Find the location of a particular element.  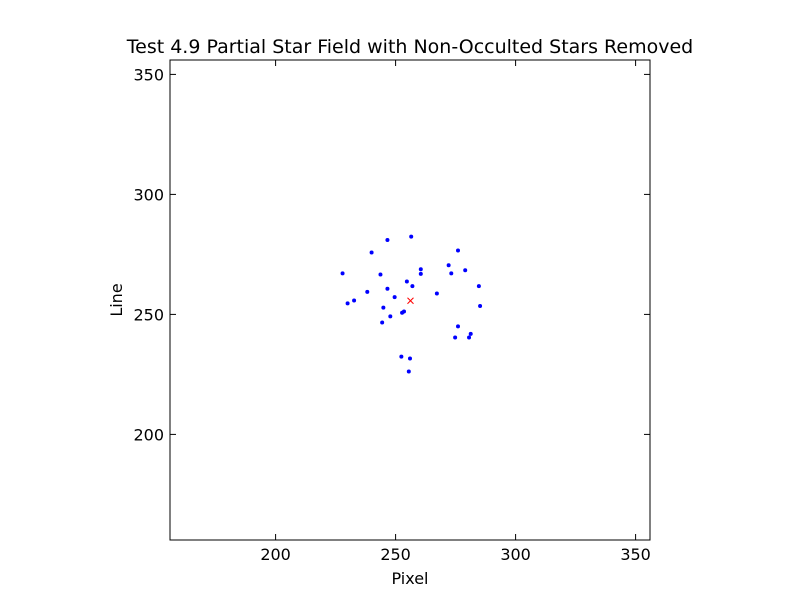

data-points is located at coordinates (411, 304).